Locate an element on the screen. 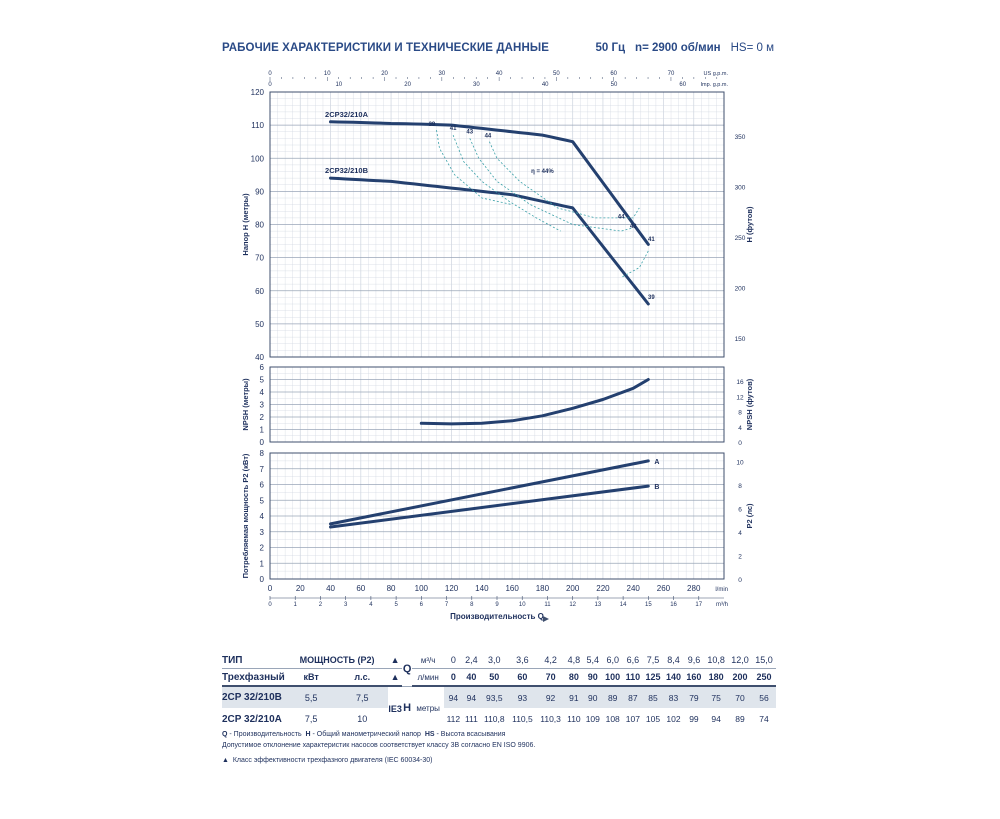  model-cell: 2CP 32/210B is located at coordinates (254, 697).